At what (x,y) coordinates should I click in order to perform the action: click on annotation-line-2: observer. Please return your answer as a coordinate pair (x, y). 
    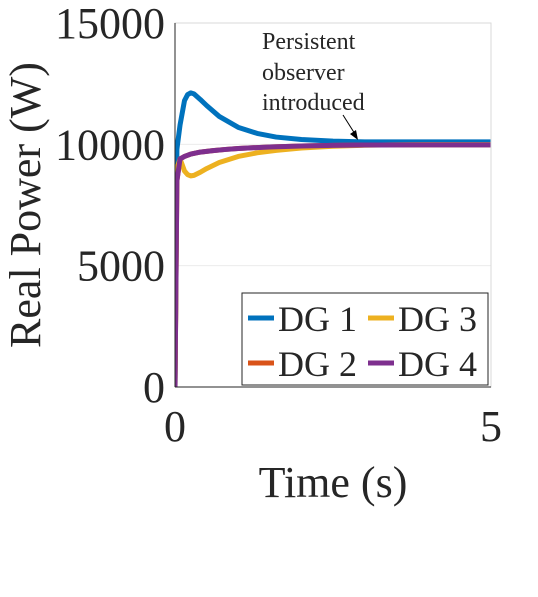
    Looking at the image, I should click on (303, 73).